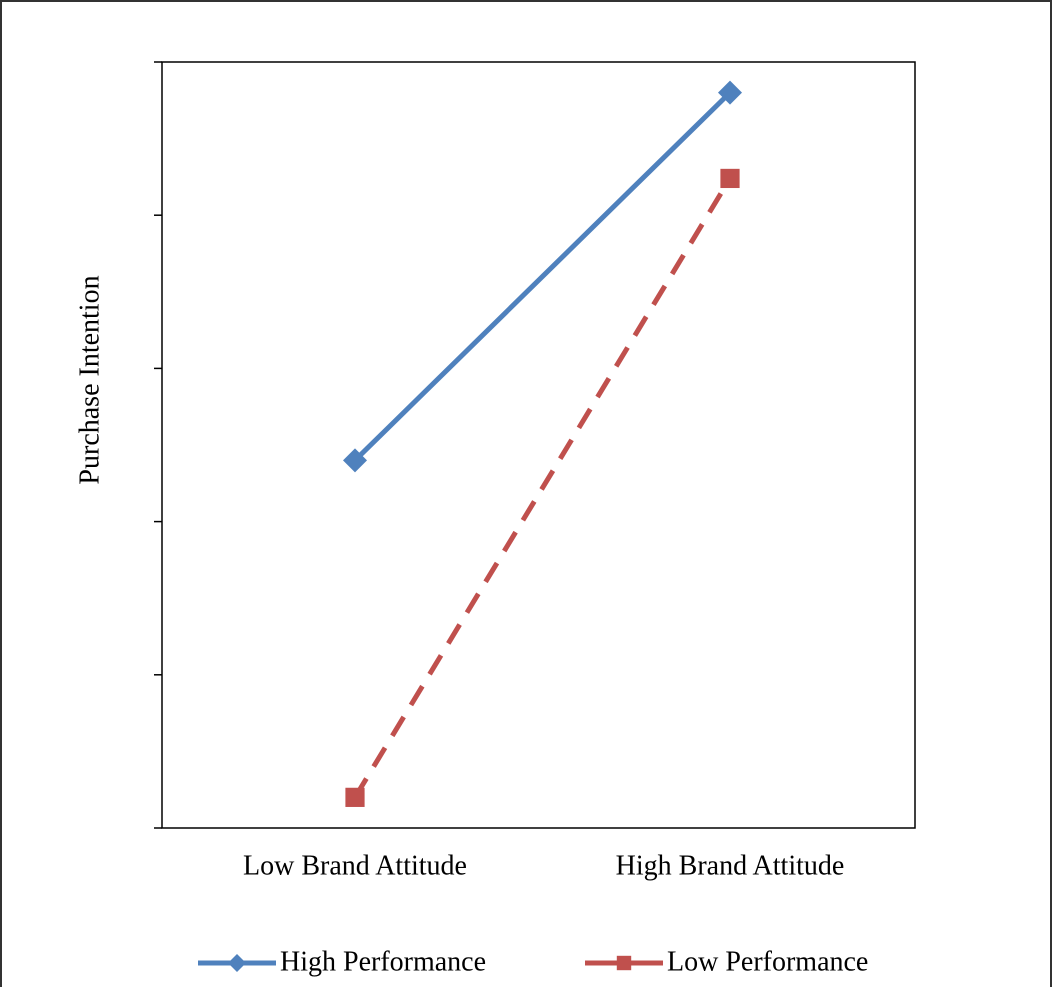 The width and height of the screenshot is (1052, 992). Describe the element at coordinates (767, 961) in the screenshot. I see `legend-label: Low Performance` at that location.